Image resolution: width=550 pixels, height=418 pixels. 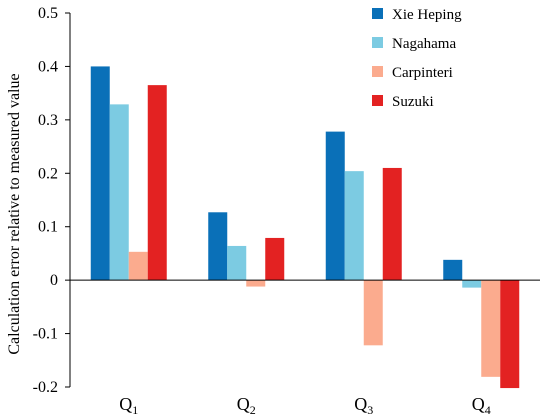 What do you see at coordinates (413, 102) in the screenshot?
I see `legend-label: Suzuki` at bounding box center [413, 102].